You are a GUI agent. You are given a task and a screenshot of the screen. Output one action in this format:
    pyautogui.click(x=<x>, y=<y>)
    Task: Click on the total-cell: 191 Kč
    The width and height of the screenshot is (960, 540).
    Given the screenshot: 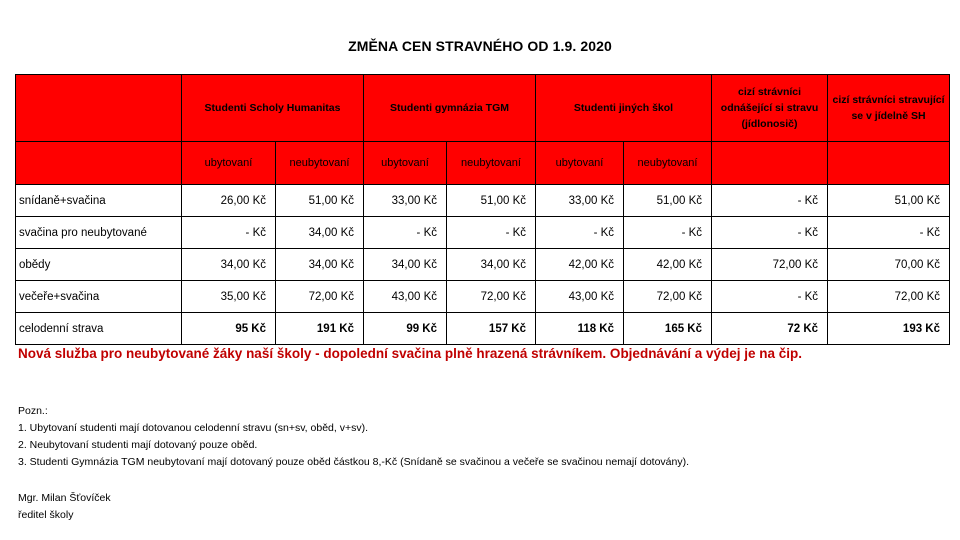 What is the action you would take?
    pyautogui.click(x=319, y=328)
    